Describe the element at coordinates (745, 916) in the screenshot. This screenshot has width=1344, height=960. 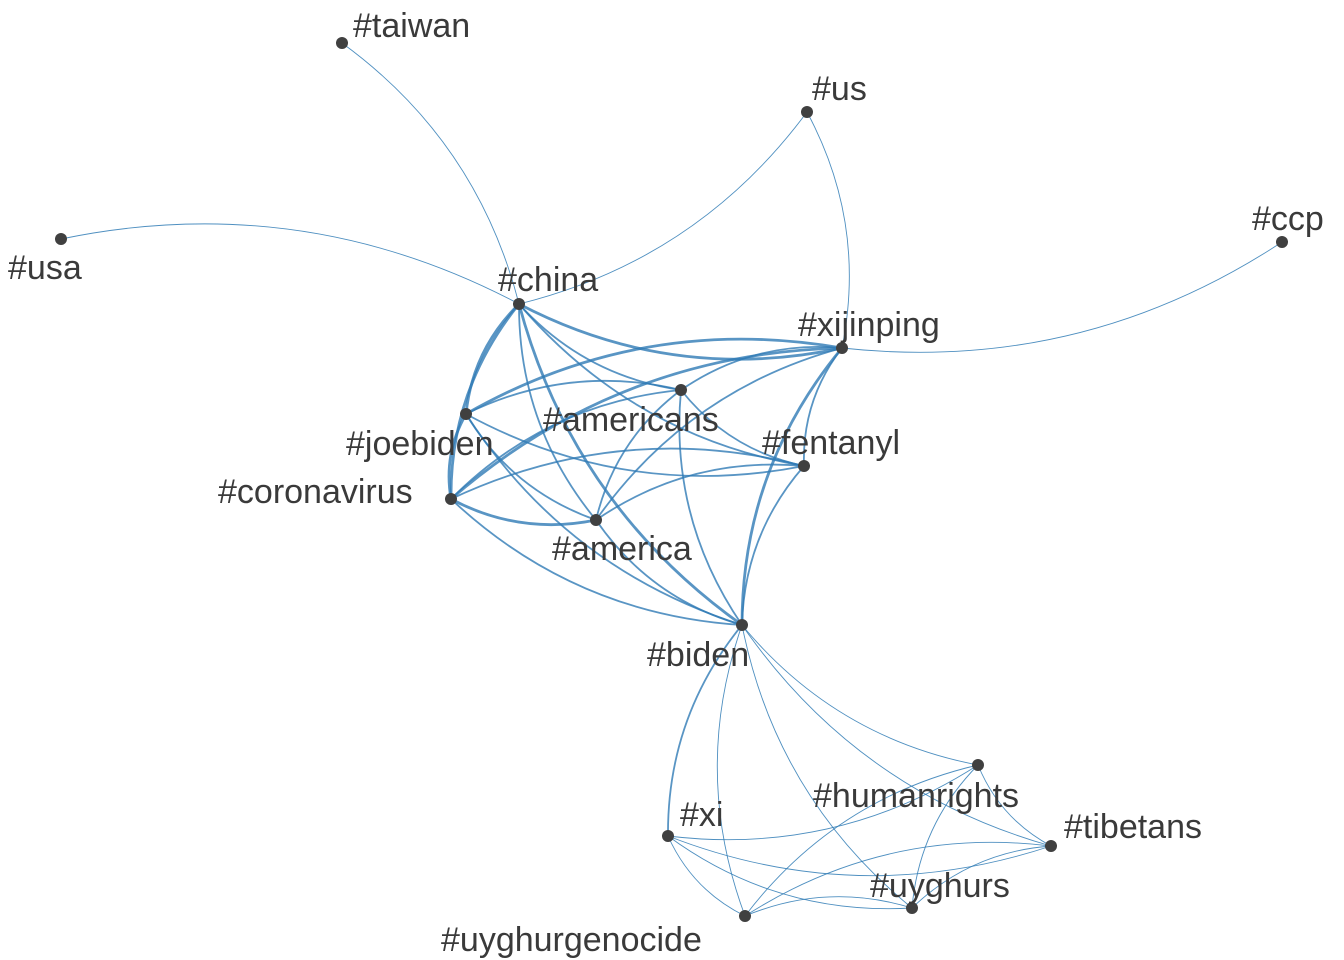
I see `node-uyghurgenocide` at that location.